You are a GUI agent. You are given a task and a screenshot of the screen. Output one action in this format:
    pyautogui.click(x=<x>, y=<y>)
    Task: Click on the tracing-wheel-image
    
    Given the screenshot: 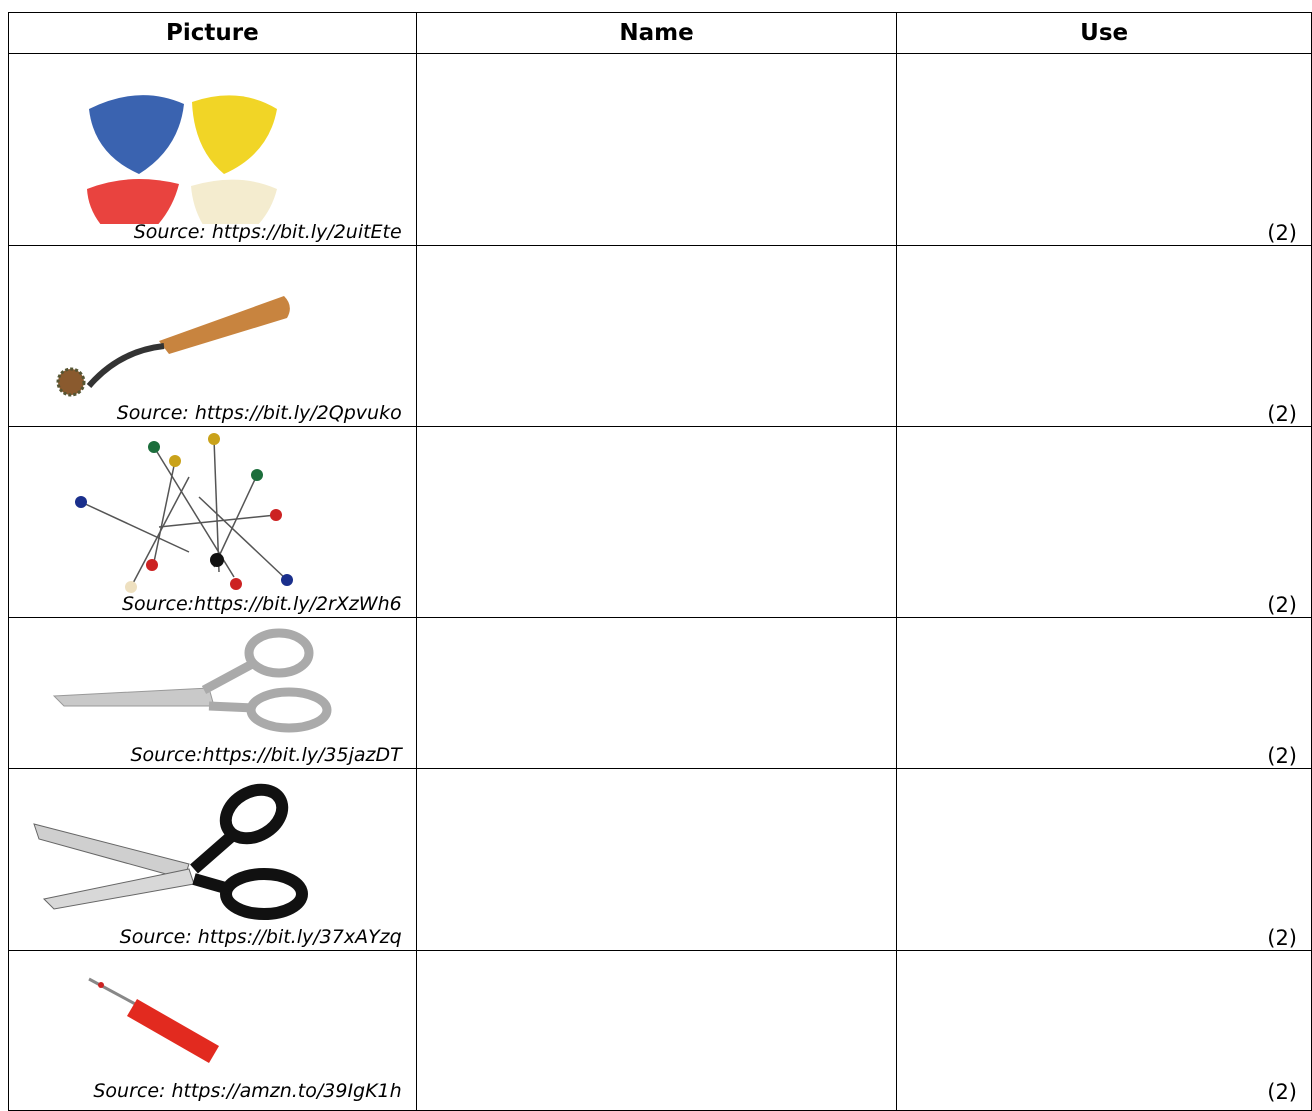 What is the action you would take?
    pyautogui.click(x=173, y=346)
    